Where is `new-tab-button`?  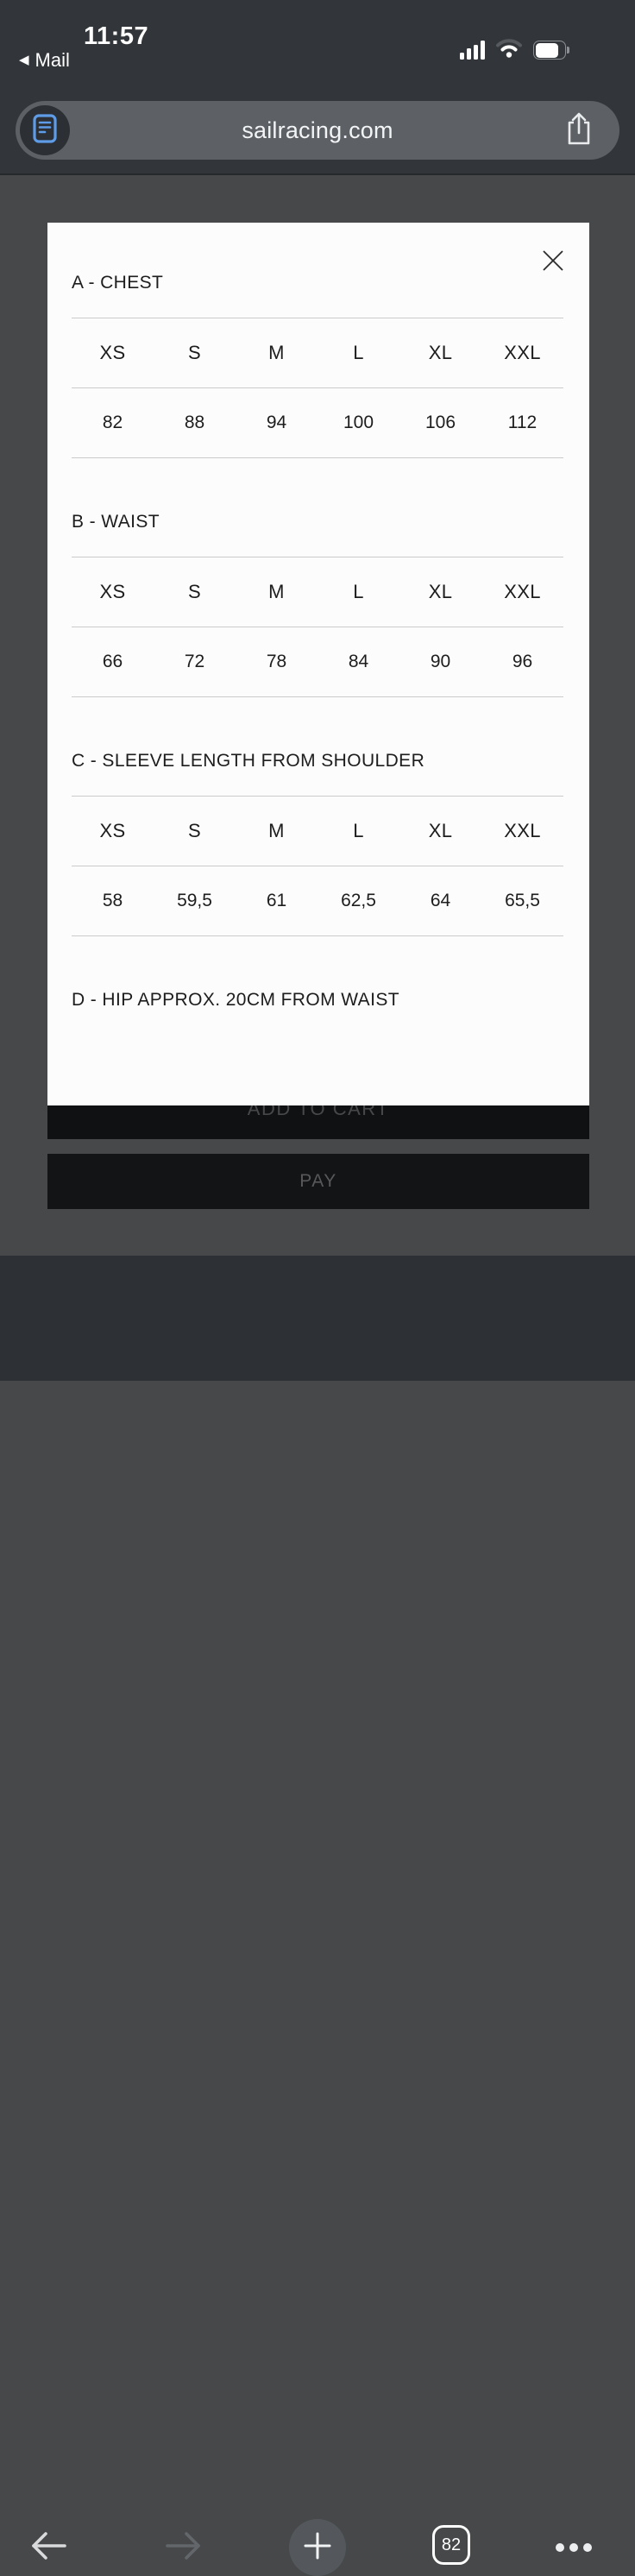
new-tab-button is located at coordinates (317, 2548).